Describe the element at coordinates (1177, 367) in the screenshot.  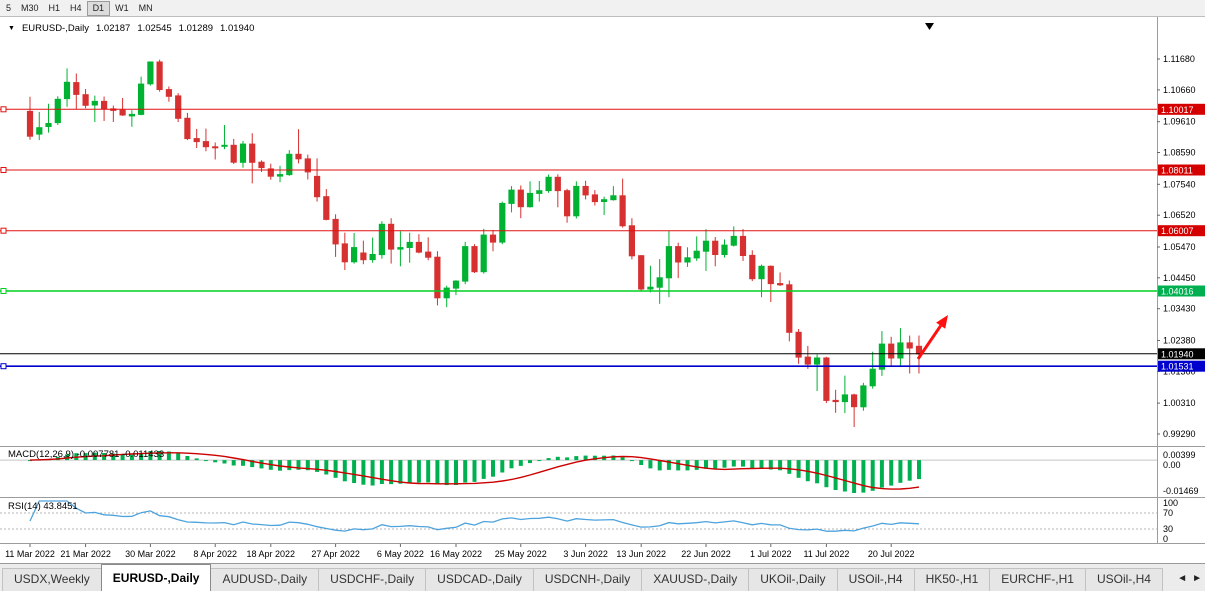
I see `svg-text: 1.01531` at that location.